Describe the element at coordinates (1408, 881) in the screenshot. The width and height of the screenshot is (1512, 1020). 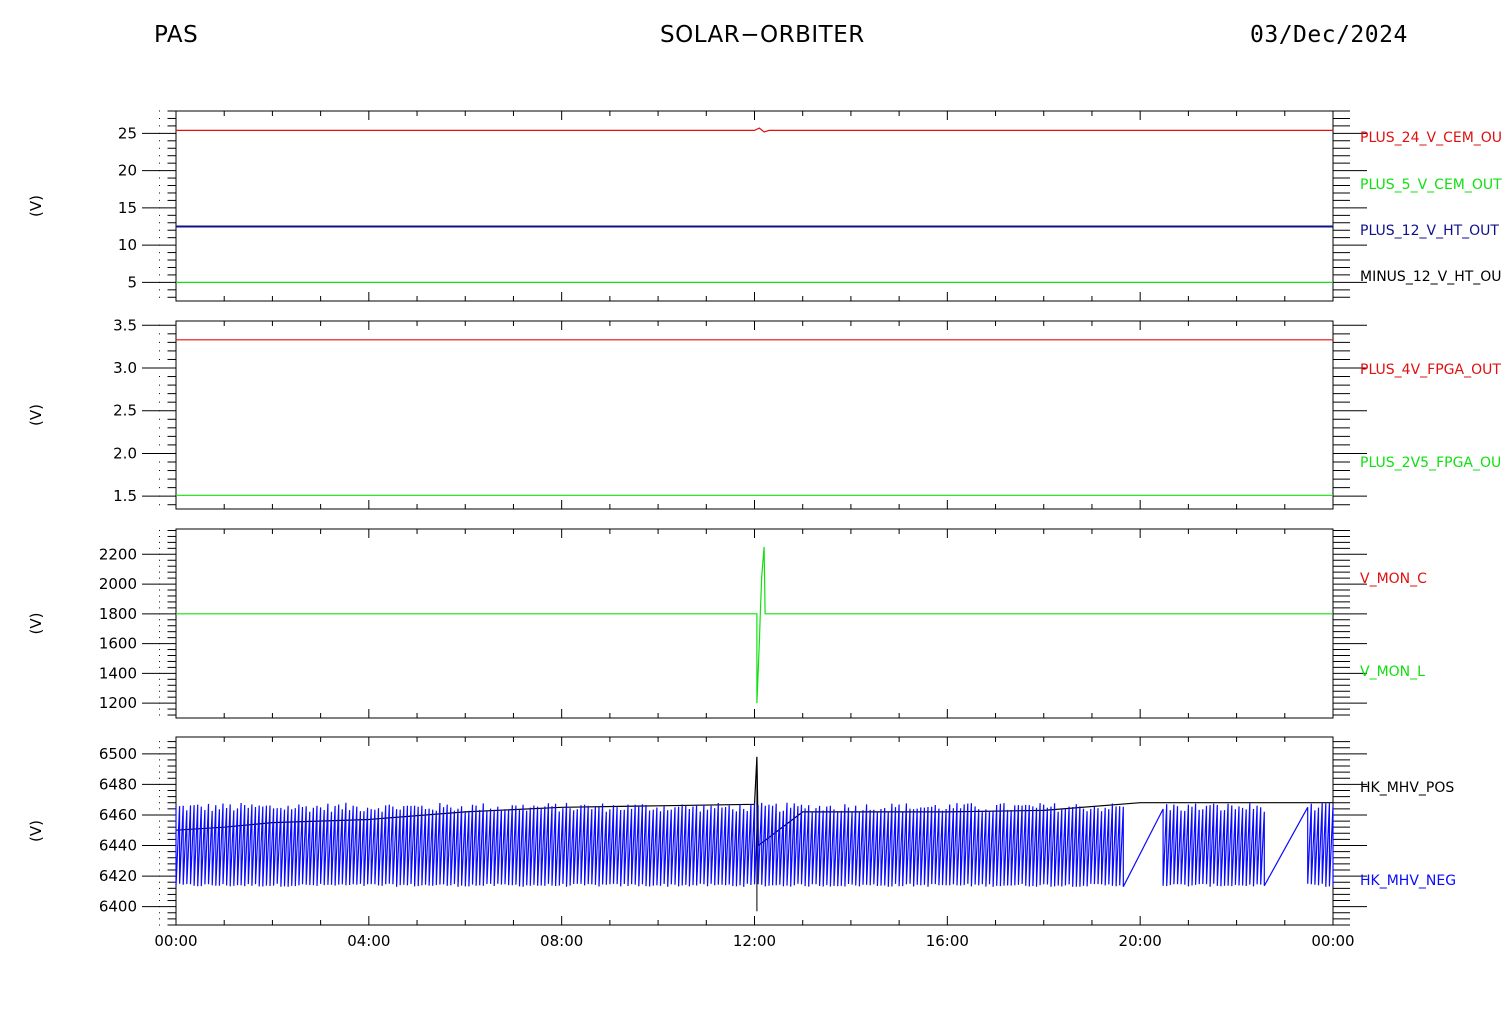
I see `legend-hk_mhv_neg: HK_MHV_NEG` at that location.